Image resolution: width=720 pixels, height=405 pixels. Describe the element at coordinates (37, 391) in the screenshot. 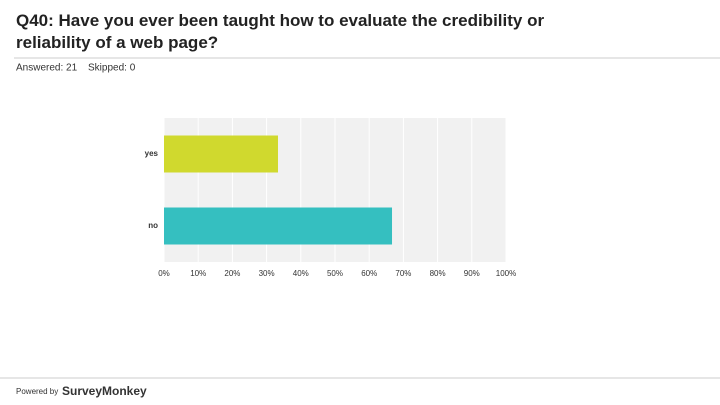

I see `footer: Powered by` at that location.